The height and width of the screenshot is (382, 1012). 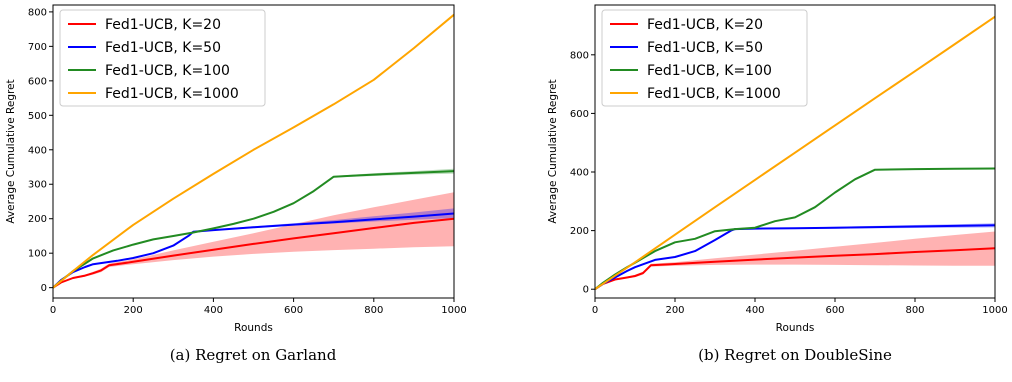 I want to click on y-tick-label: 300, so click(x=37, y=185).